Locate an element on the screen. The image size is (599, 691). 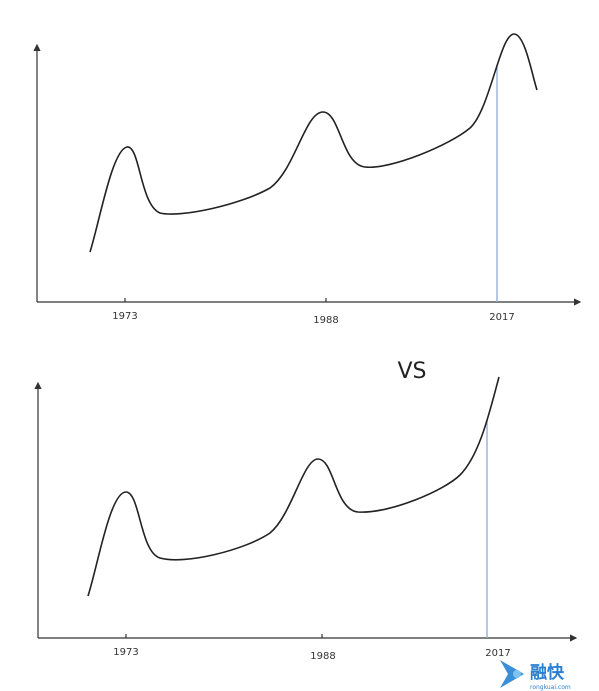
logo-dot is located at coordinates (517, 674).